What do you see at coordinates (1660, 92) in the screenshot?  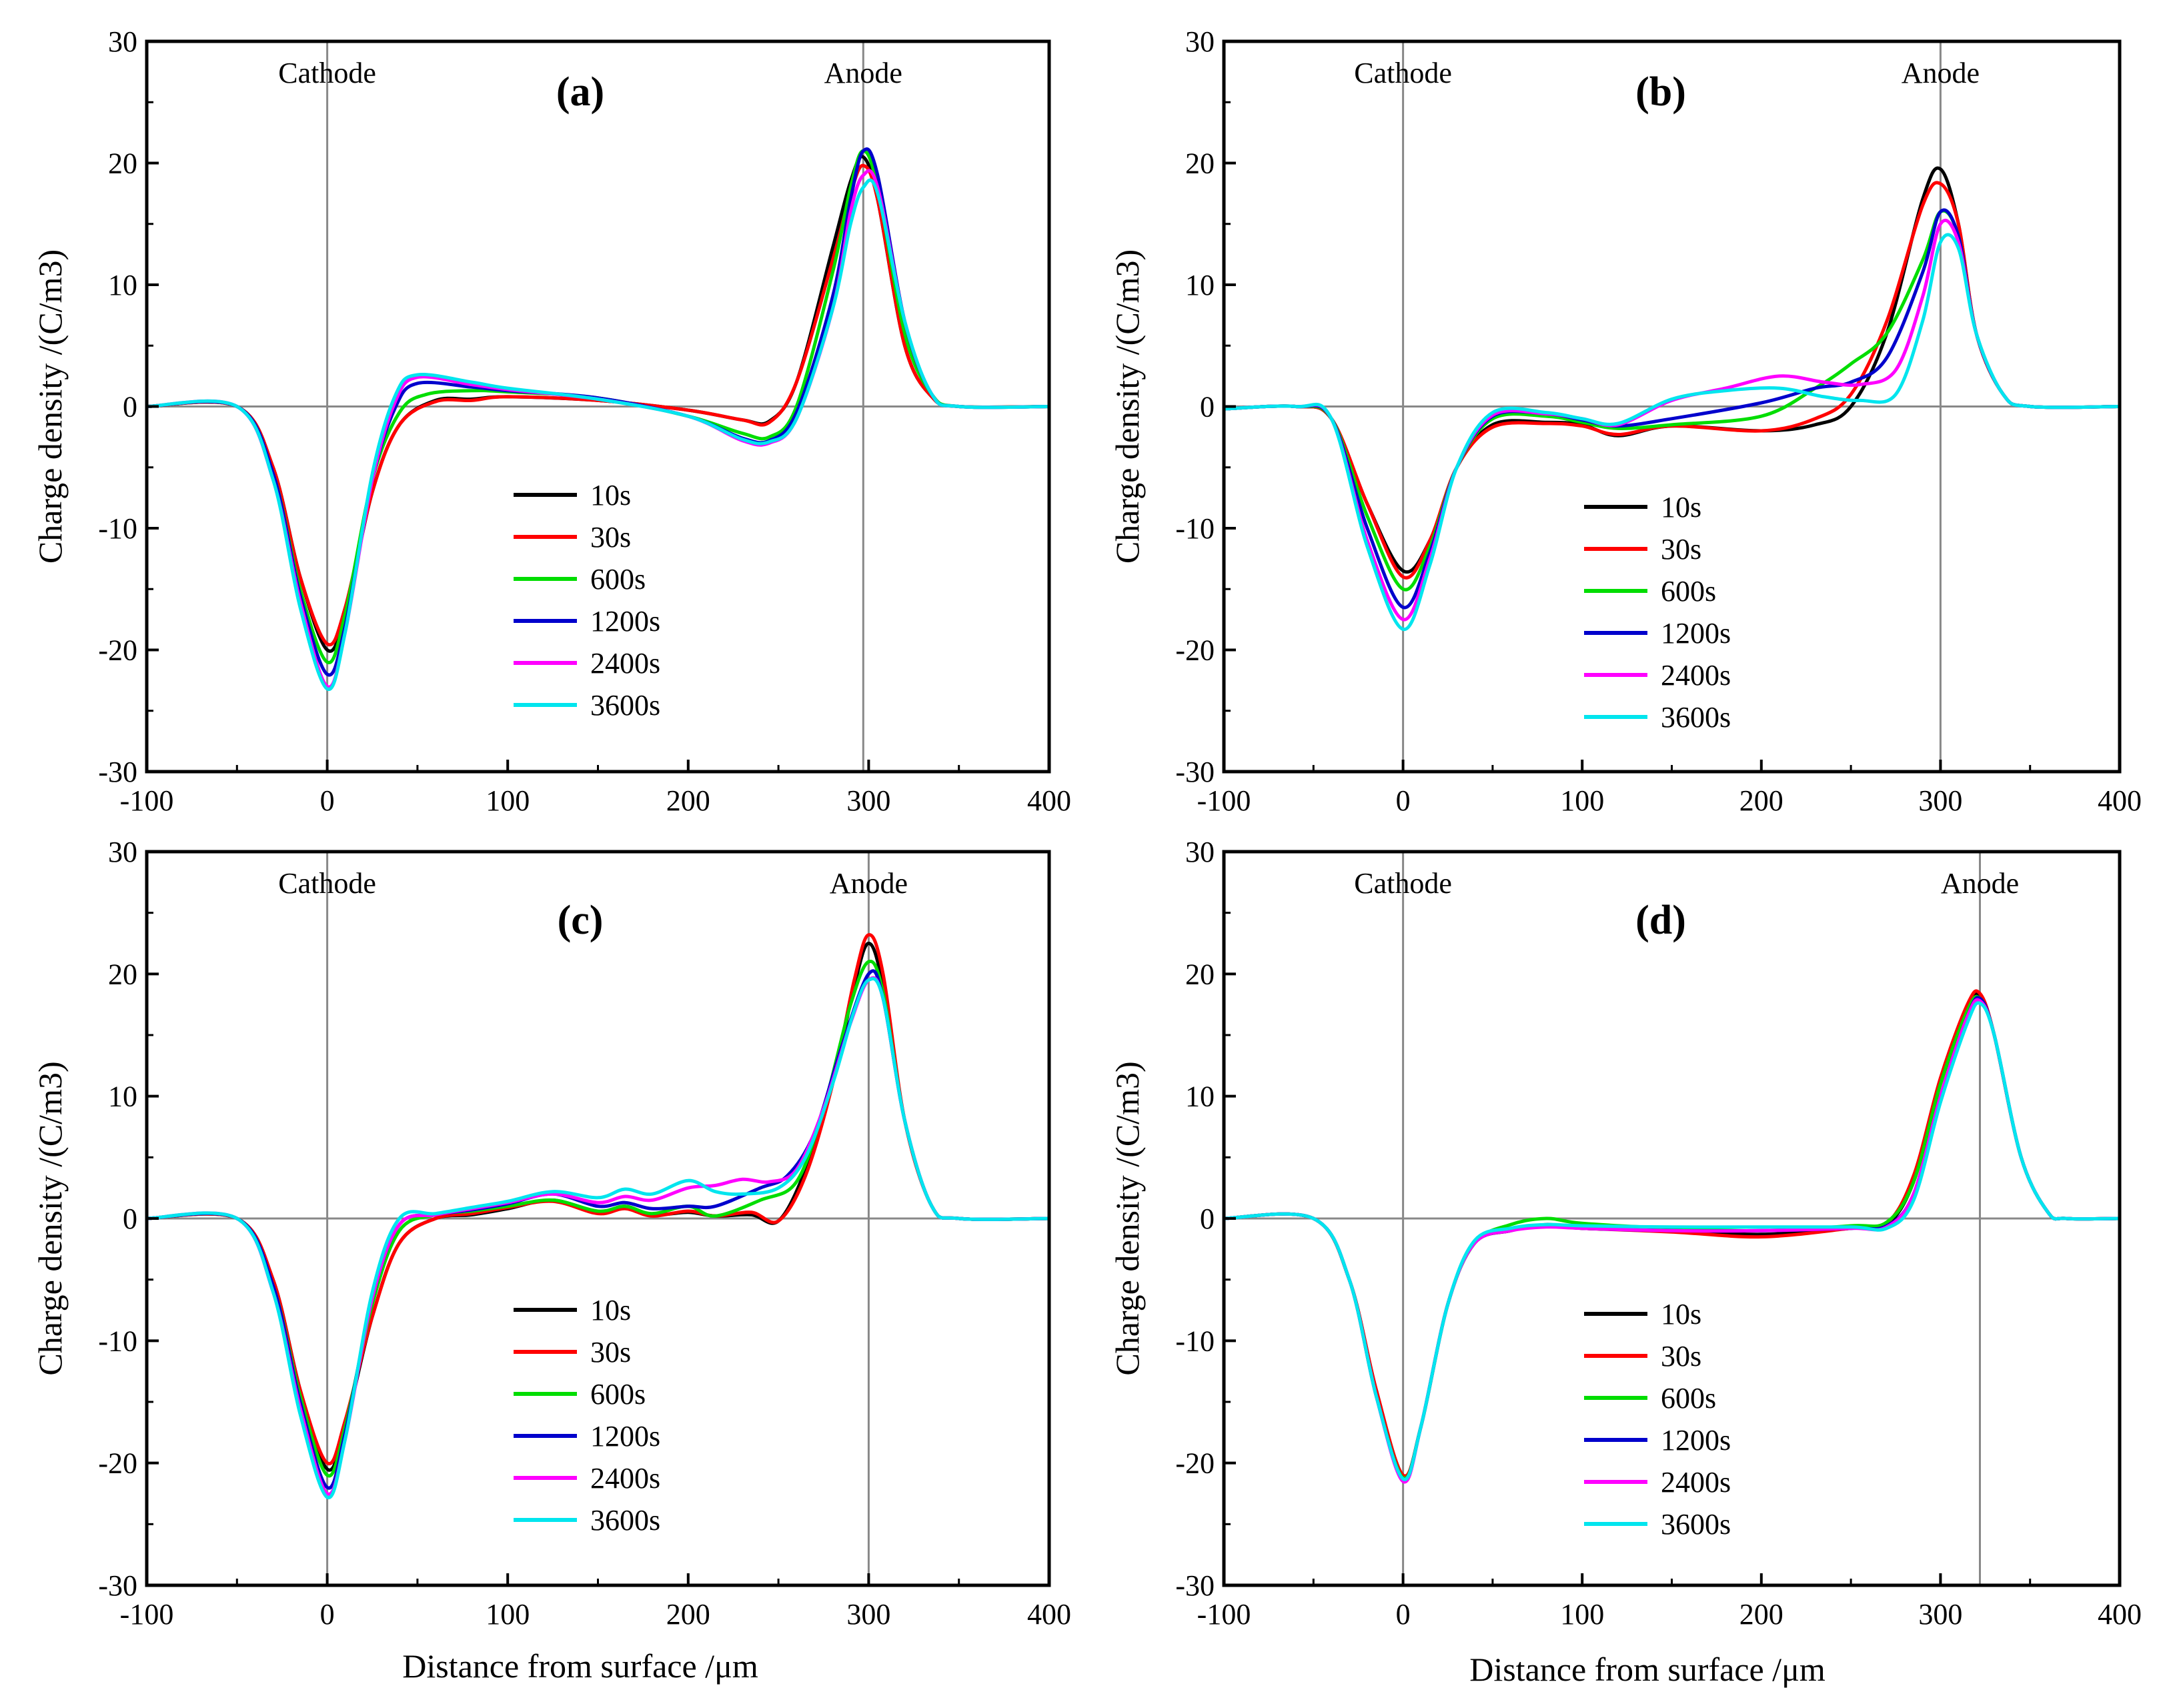 I see `panel-label: (b)` at bounding box center [1660, 92].